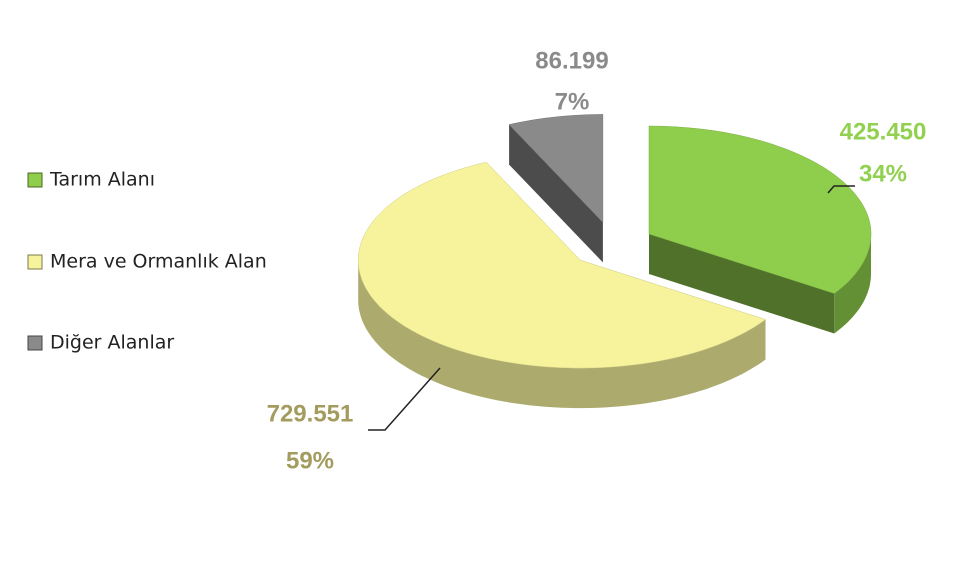 This screenshot has height=585, width=957. What do you see at coordinates (571, 60) in the screenshot?
I see `value-label: 86.199` at bounding box center [571, 60].